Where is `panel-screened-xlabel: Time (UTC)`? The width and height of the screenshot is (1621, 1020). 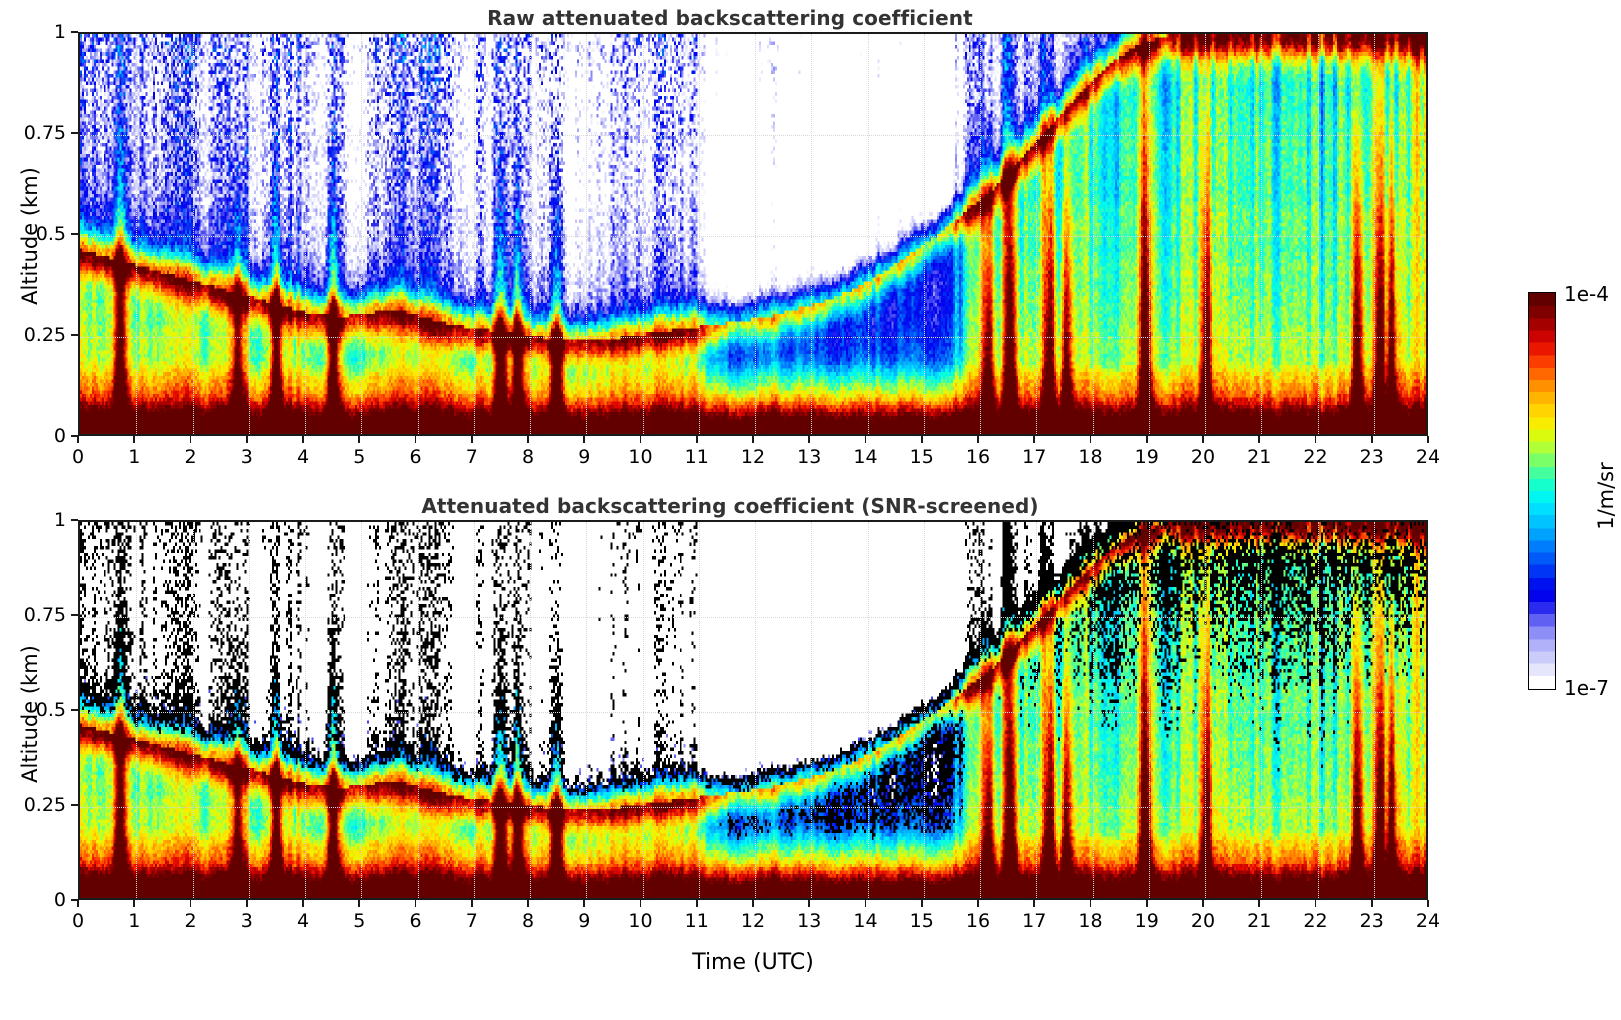
panel-screened-xlabel: Time (UTC) is located at coordinates (753, 962).